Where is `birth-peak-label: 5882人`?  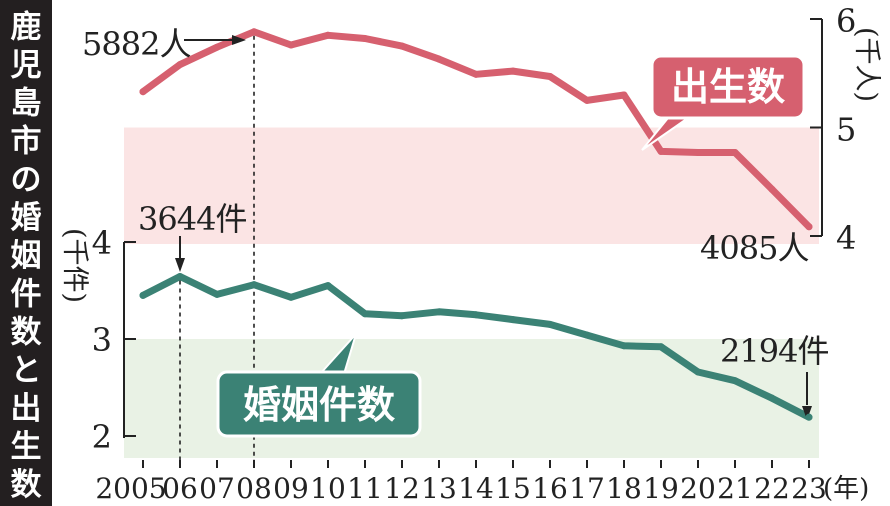
birth-peak-label: 5882人 is located at coordinates (136, 44).